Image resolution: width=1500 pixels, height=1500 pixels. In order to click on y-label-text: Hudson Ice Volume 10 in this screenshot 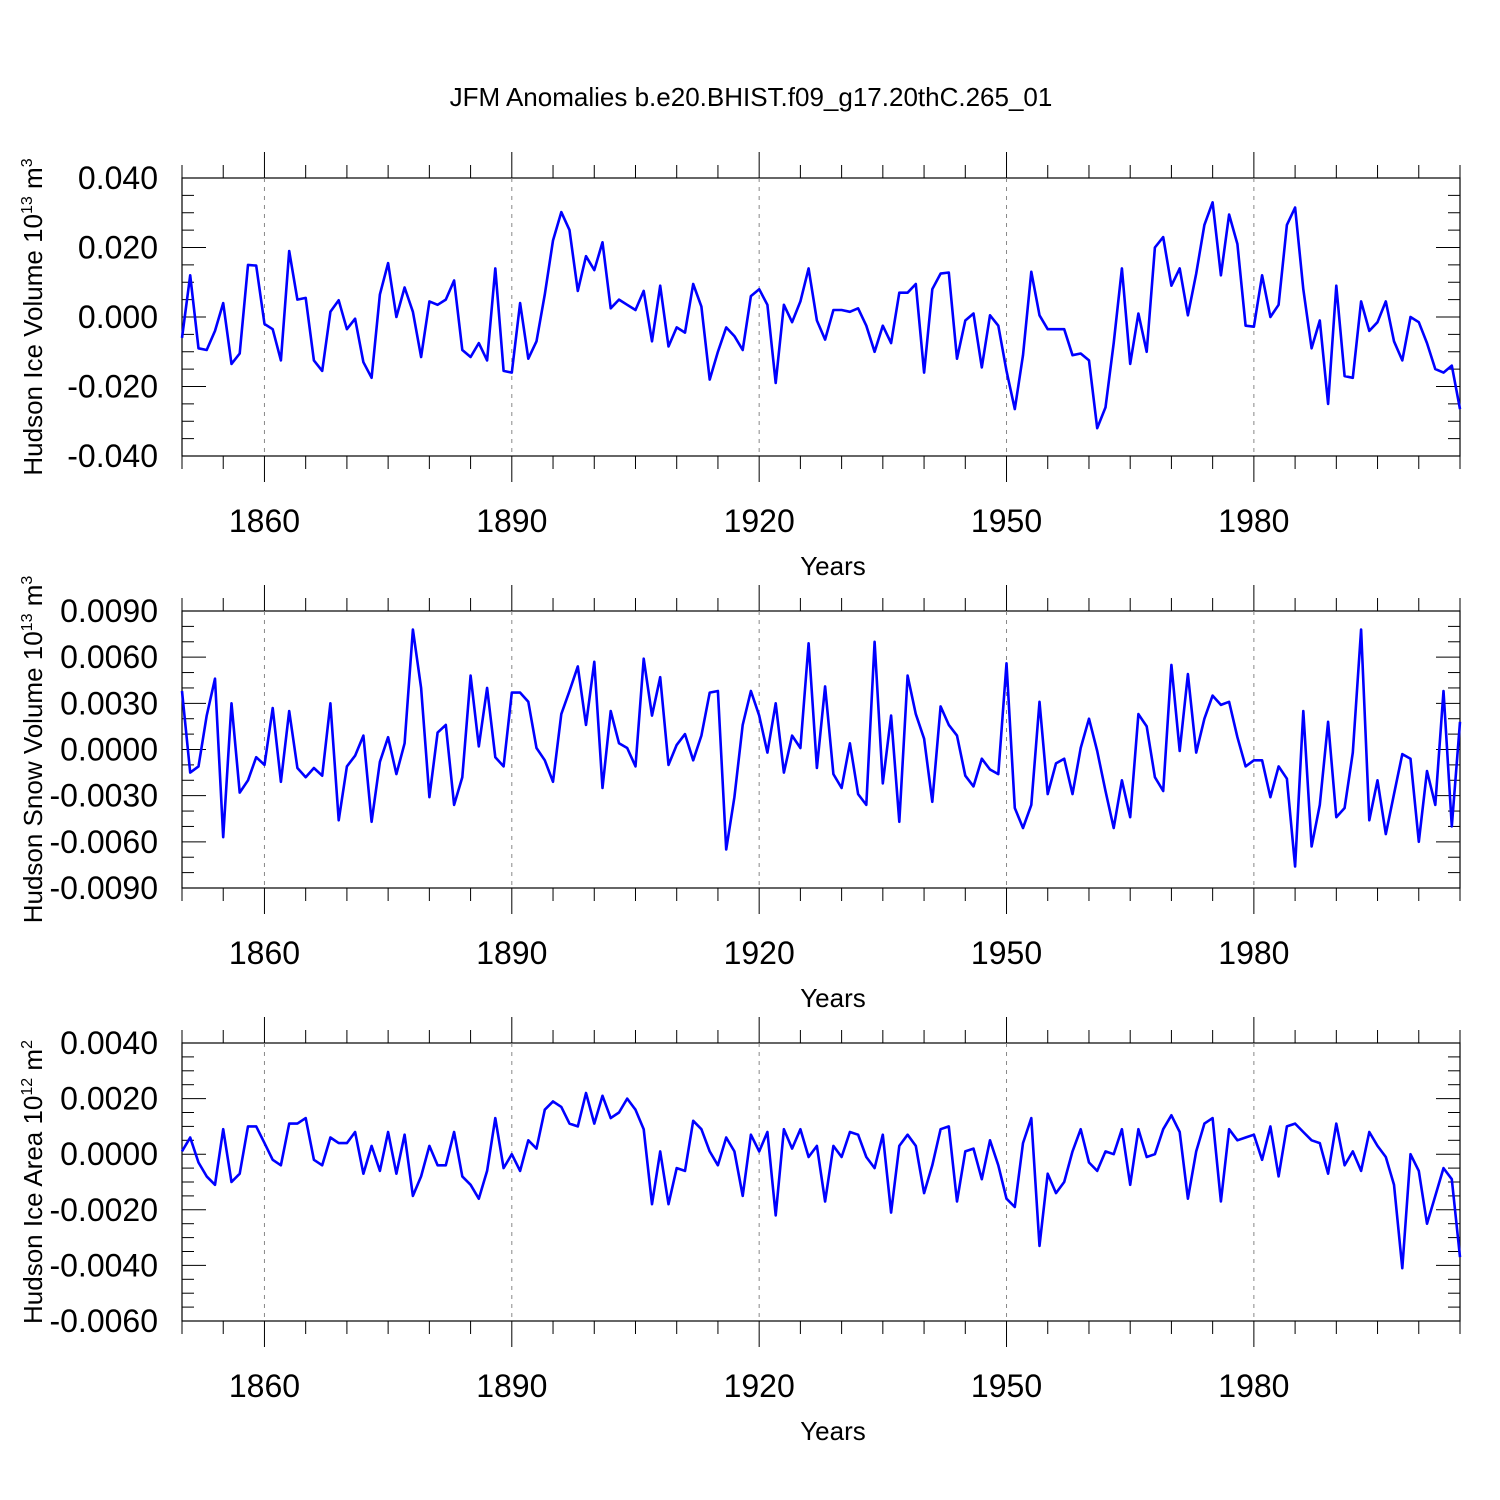, I will do `click(33, 345)`.